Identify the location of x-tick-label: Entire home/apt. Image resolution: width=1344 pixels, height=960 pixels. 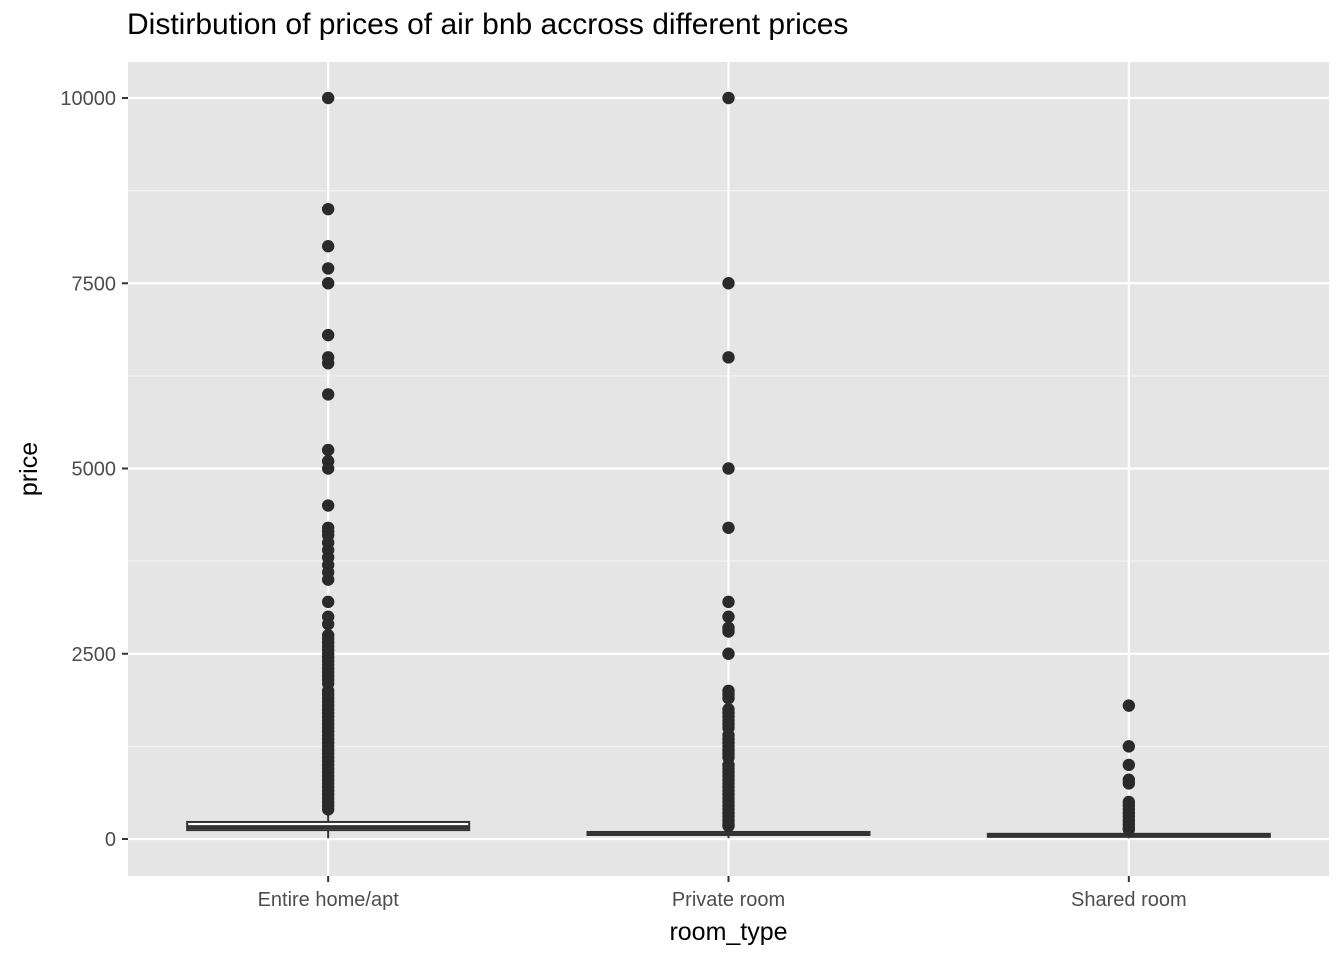
(329, 900).